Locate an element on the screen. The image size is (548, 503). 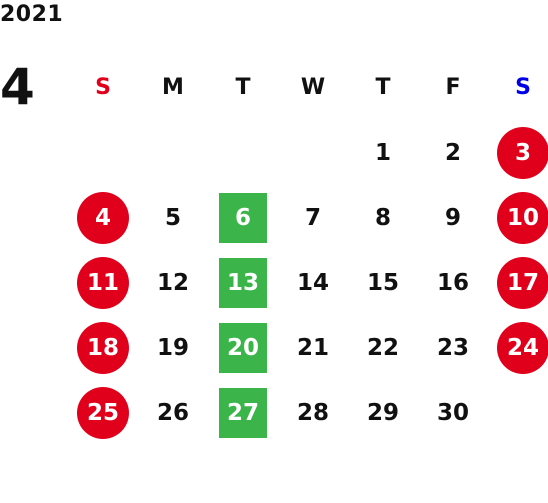
calendar-day: 21 is located at coordinates (312, 347).